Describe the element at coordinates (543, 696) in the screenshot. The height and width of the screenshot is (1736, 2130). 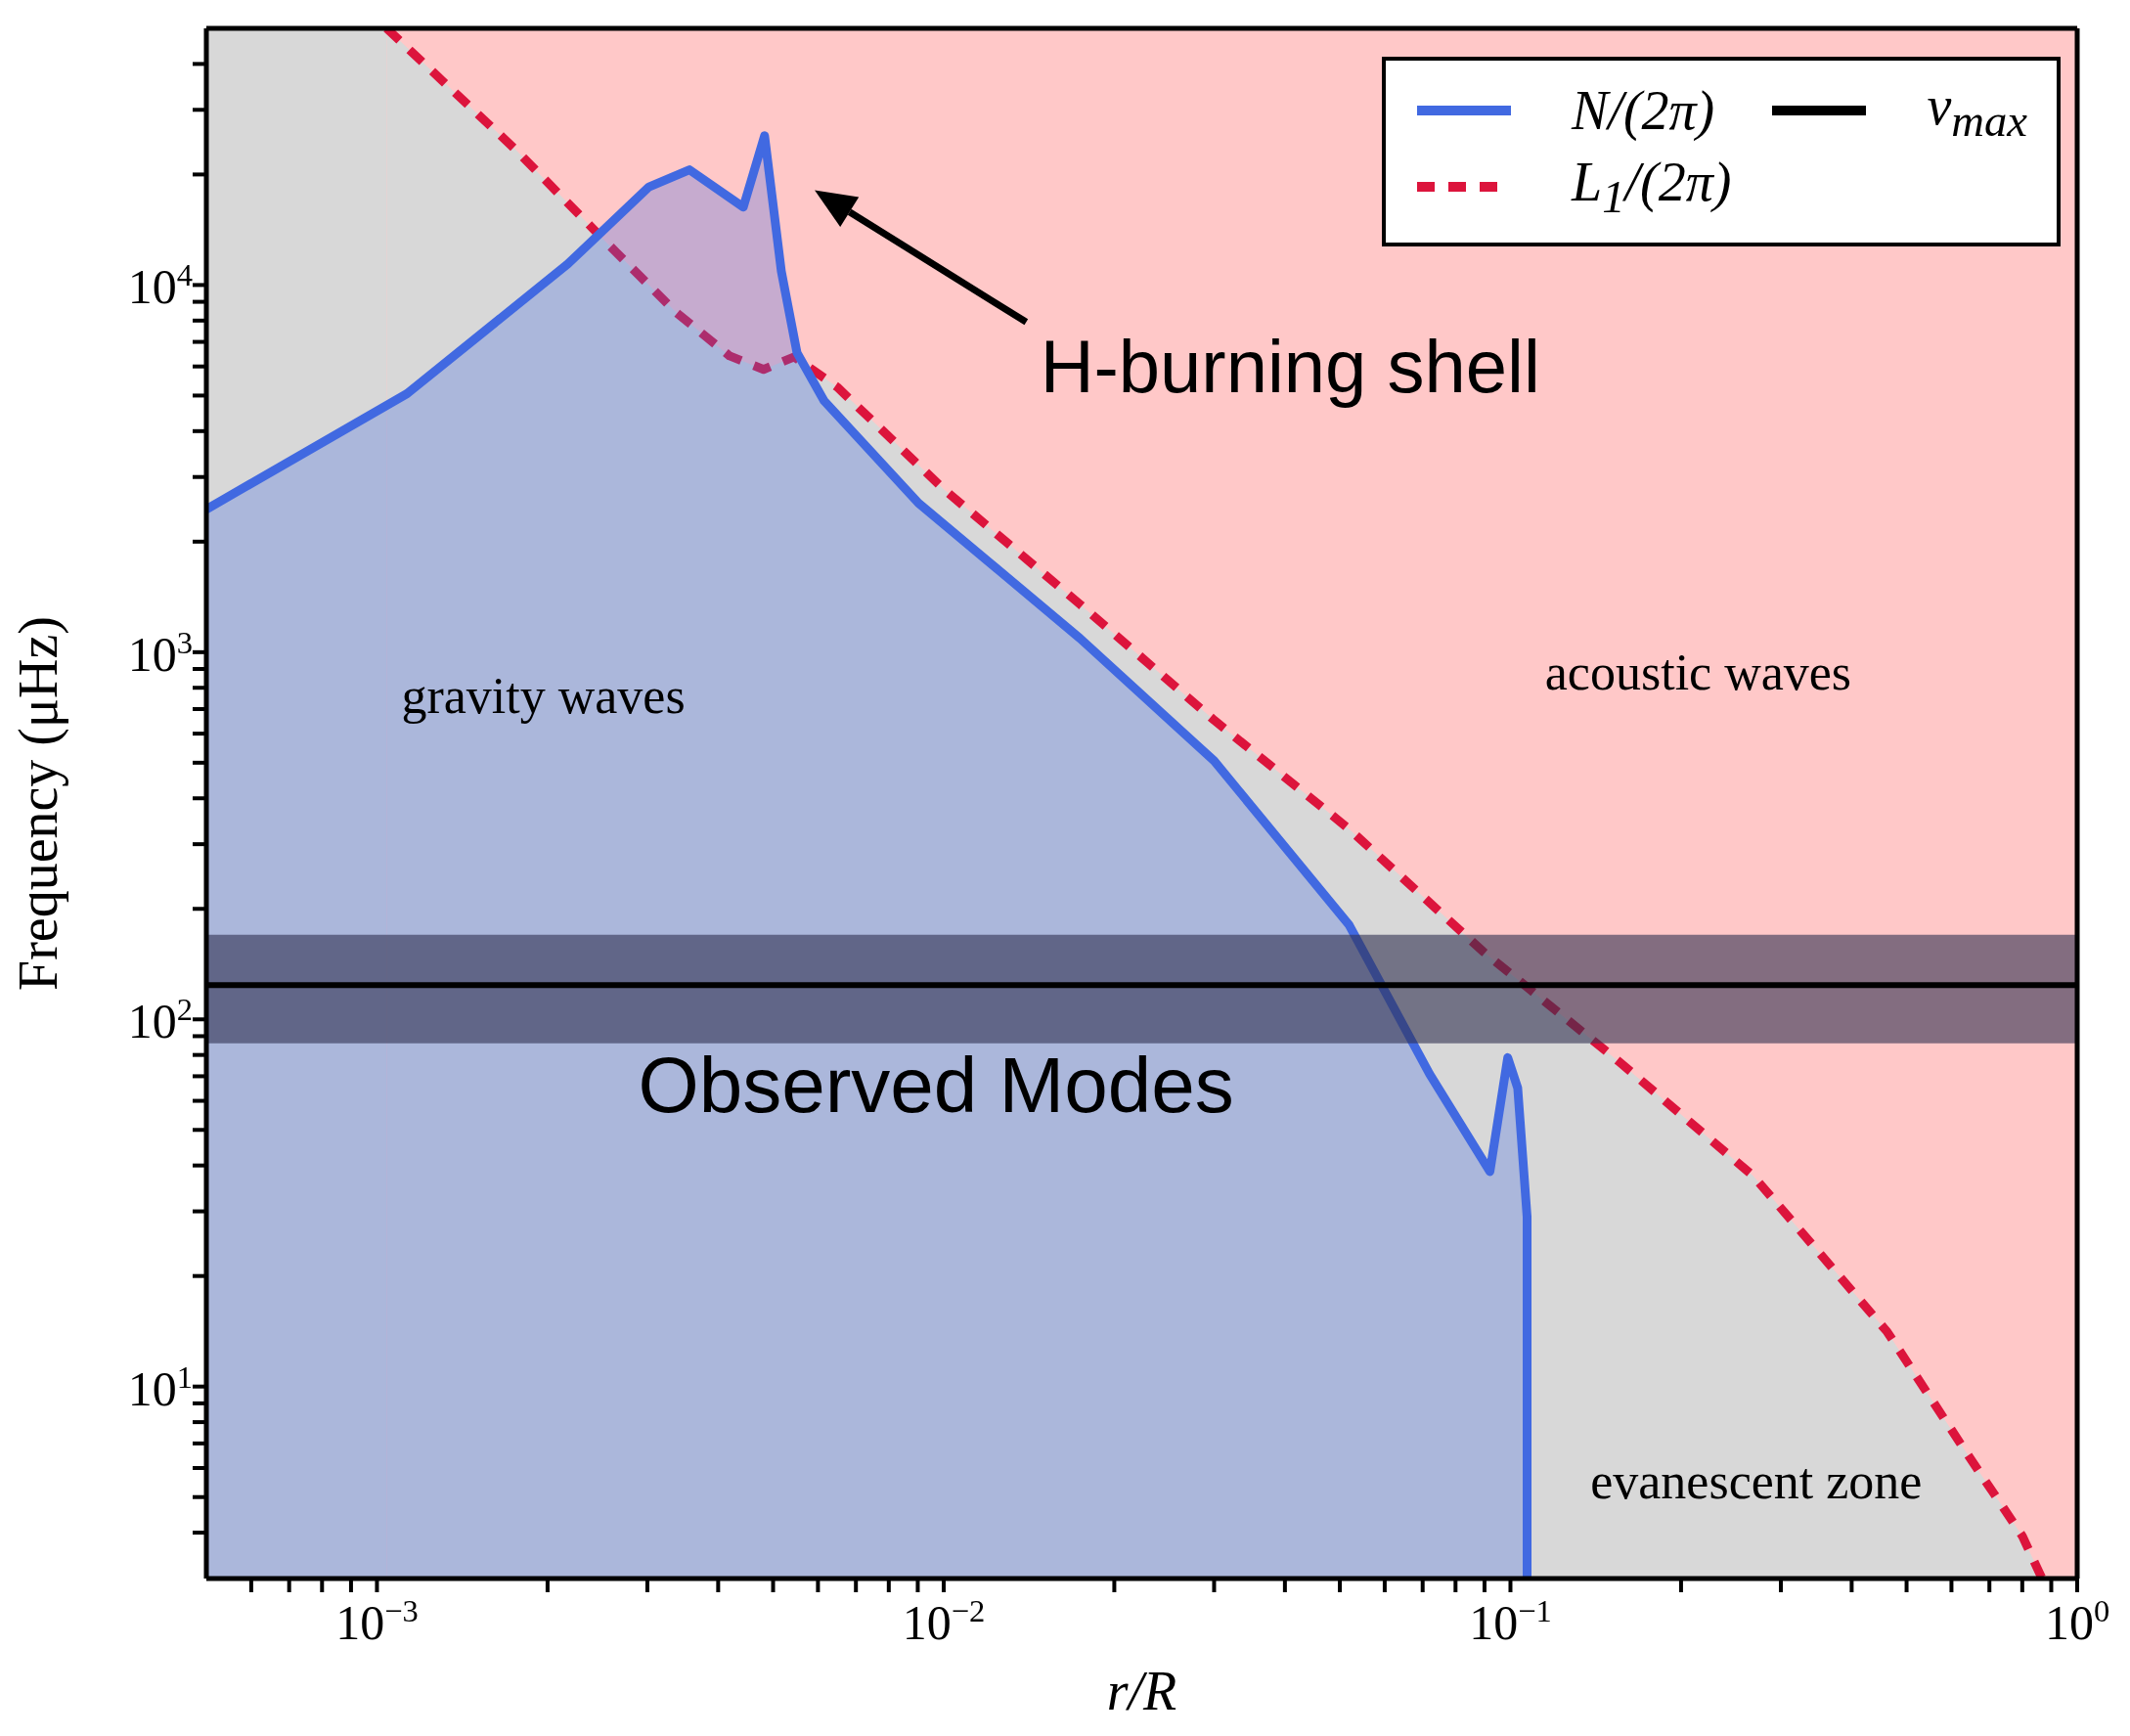
I see `annotation: gravity waves` at that location.